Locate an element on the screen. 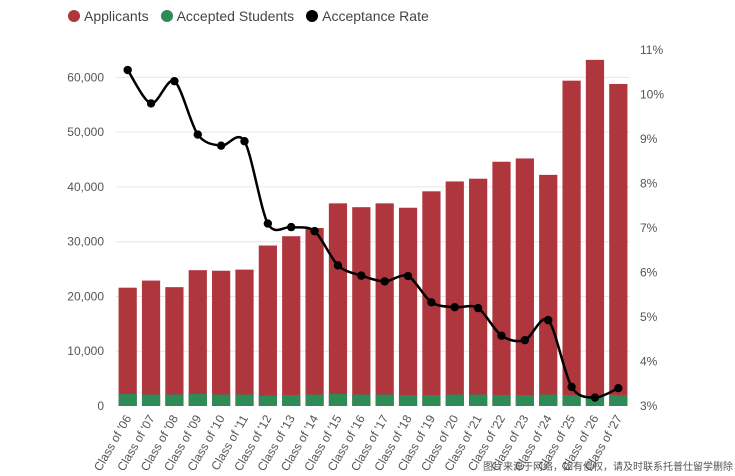 The height and width of the screenshot is (476, 735). left-axis-tick-label: 30,000 is located at coordinates (85, 242).